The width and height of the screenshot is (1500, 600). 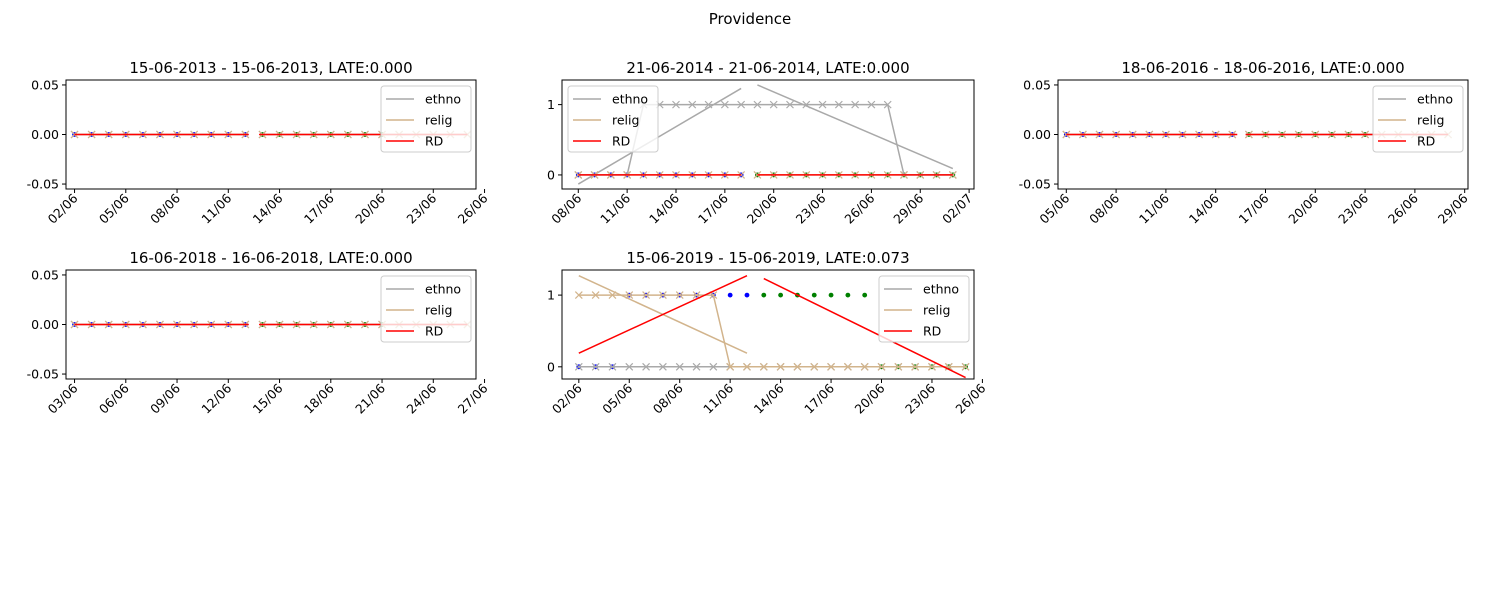 What do you see at coordinates (421, 398) in the screenshot?
I see `x-tick-label: 24/06` at bounding box center [421, 398].